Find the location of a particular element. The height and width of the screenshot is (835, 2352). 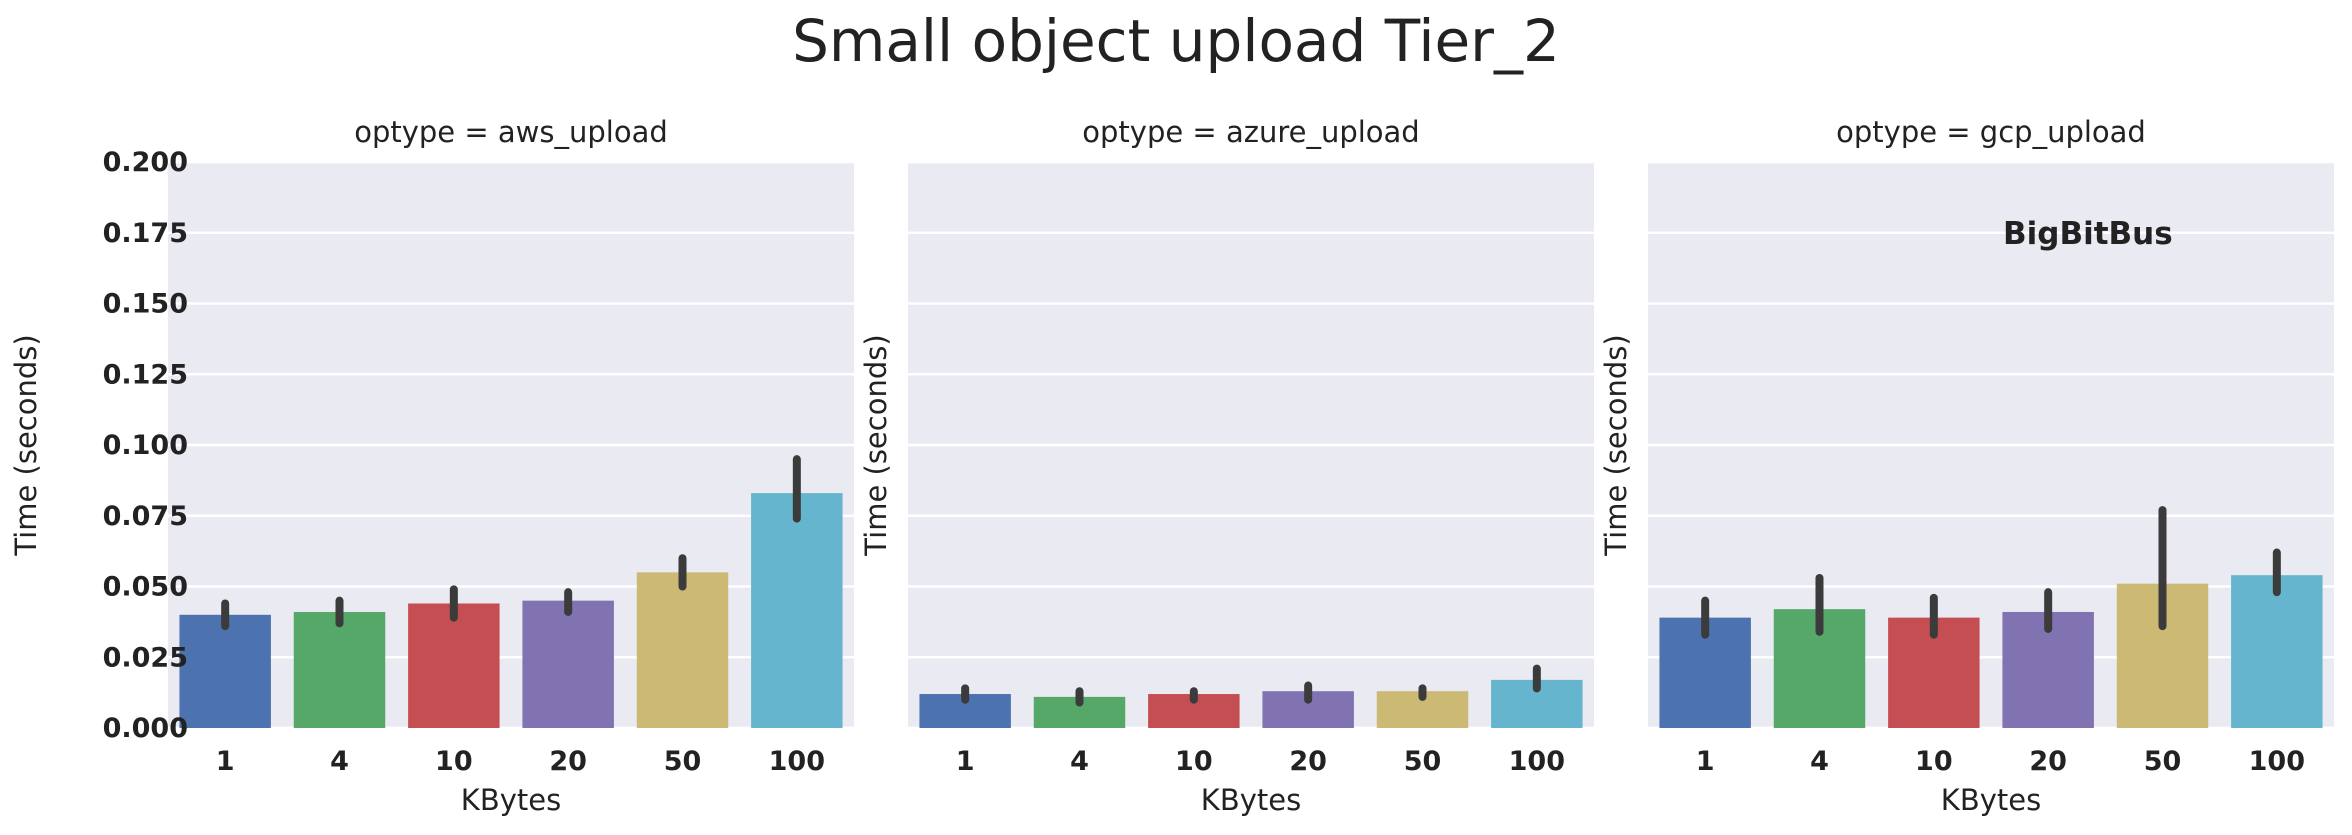

y-tick-label: 0.100 is located at coordinates (145, 445).